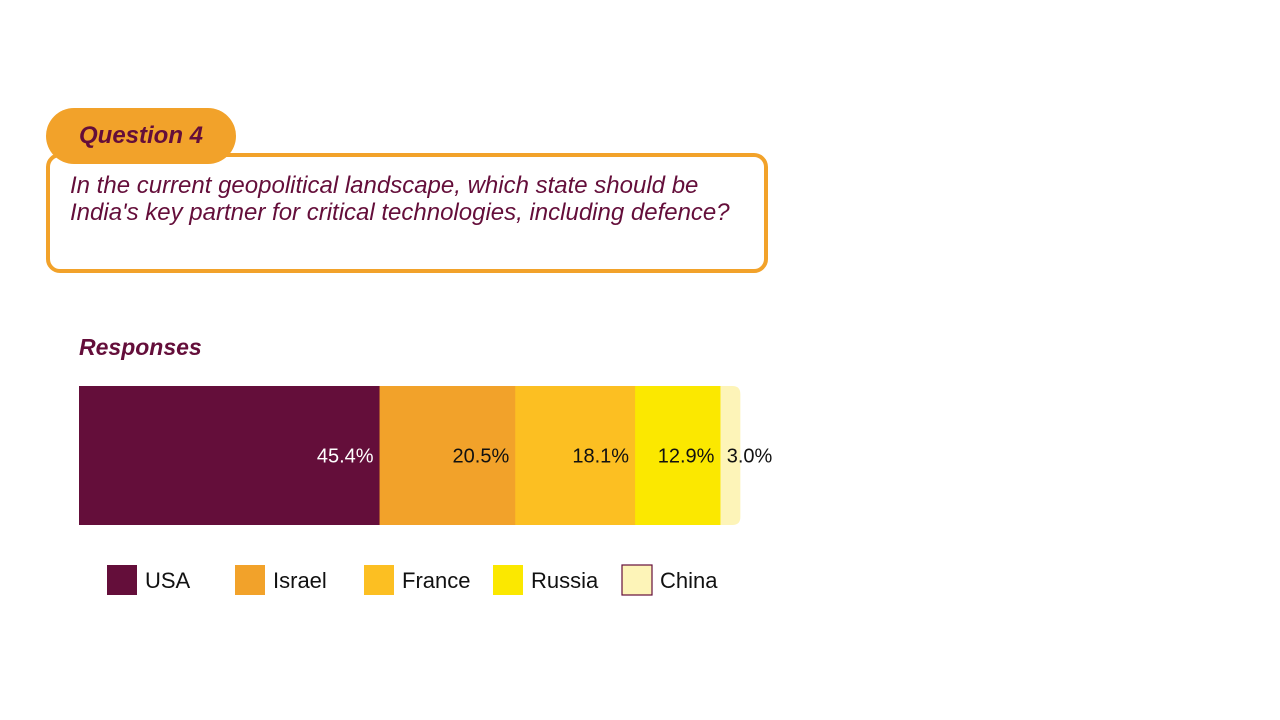  I want to click on data-label-usa: 45.4%, so click(345, 457).